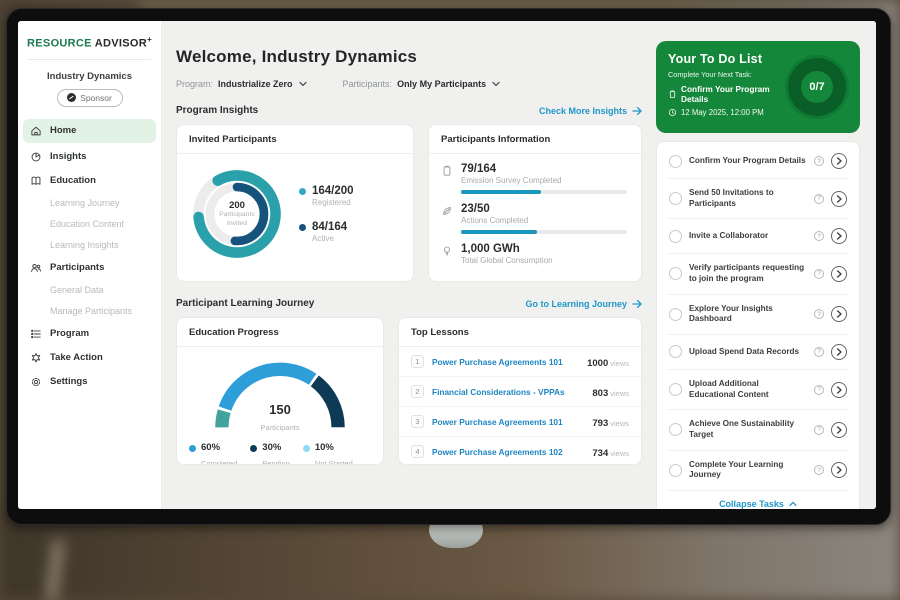  I want to click on todo-title: Your To Do List, so click(715, 59).